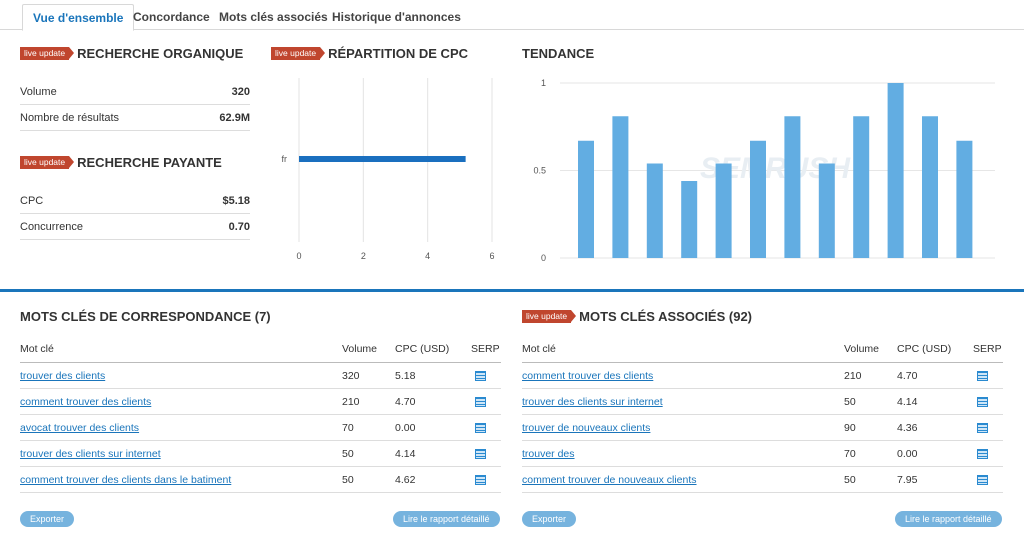  Describe the element at coordinates (396, 17) in the screenshot. I see `tab-ad-history: Historique d'annonces` at that location.